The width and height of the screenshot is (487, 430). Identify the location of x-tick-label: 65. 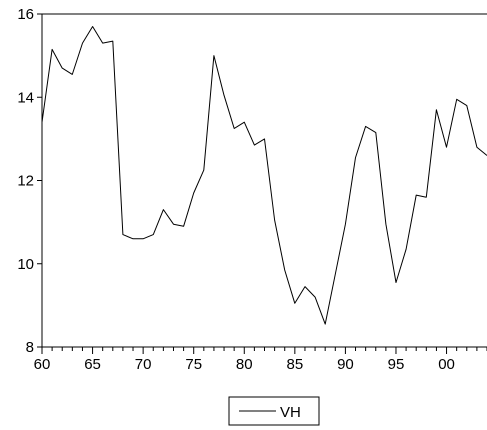
(92, 364).